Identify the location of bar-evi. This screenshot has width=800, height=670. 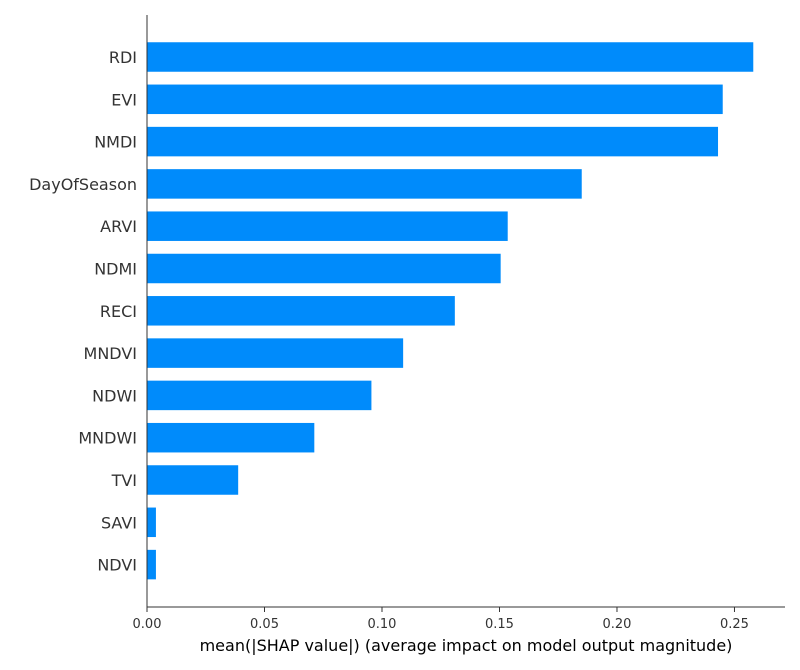
(435, 99).